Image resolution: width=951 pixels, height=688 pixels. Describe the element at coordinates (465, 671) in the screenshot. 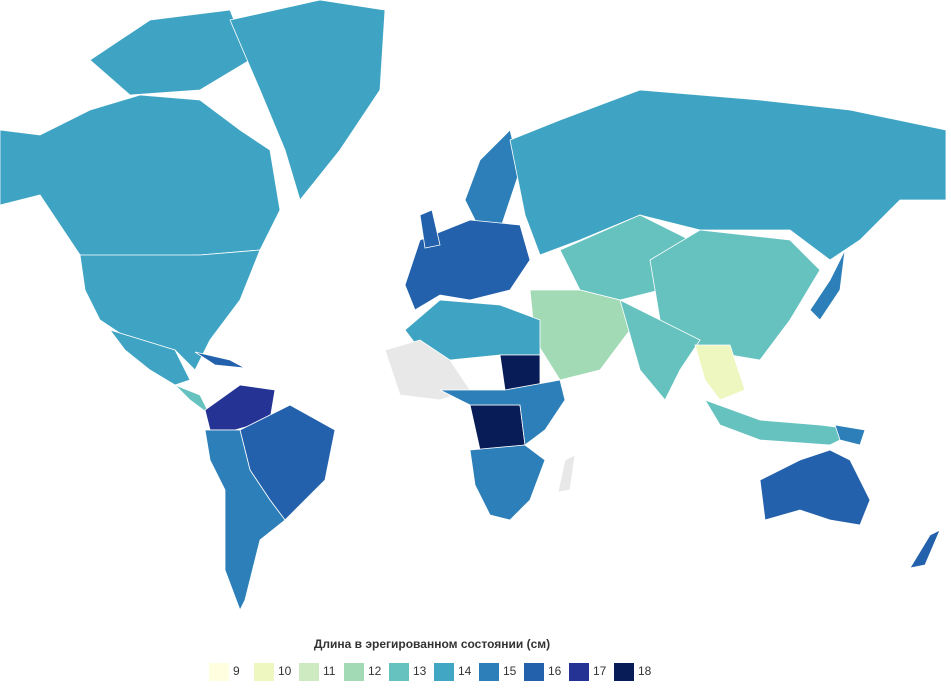

I see `legend-label: 14` at that location.